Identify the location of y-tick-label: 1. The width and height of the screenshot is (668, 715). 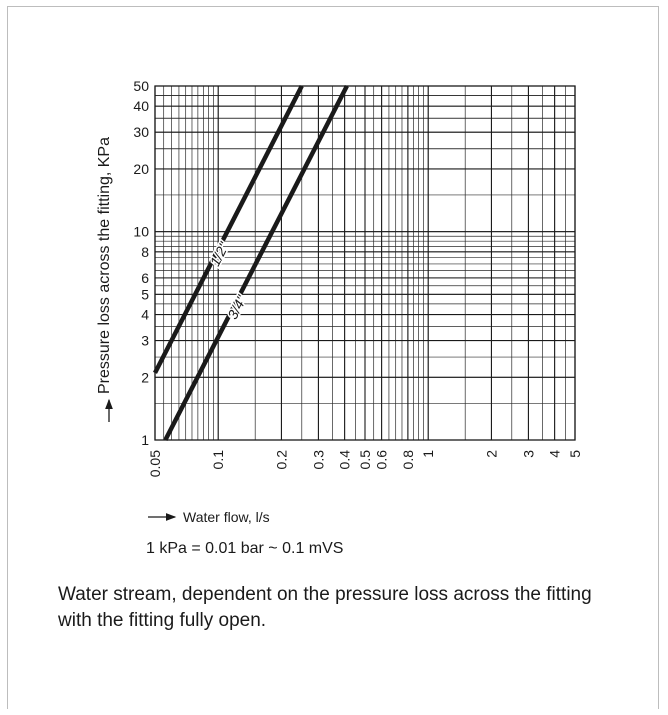
(145, 440).